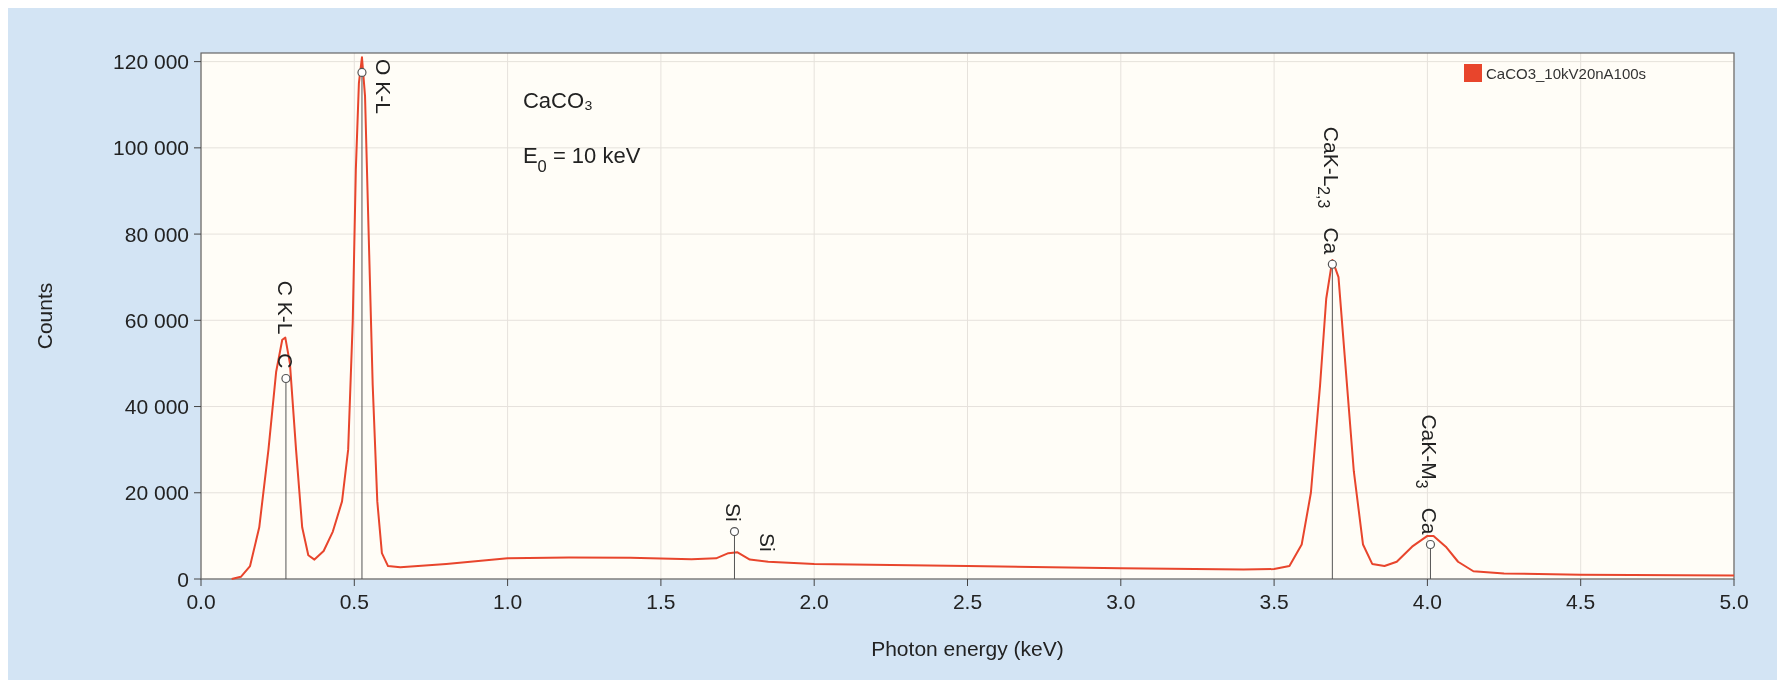 This screenshot has height=688, width=1785. What do you see at coordinates (156, 234) in the screenshot?
I see `y-tick-label: 80 000` at bounding box center [156, 234].